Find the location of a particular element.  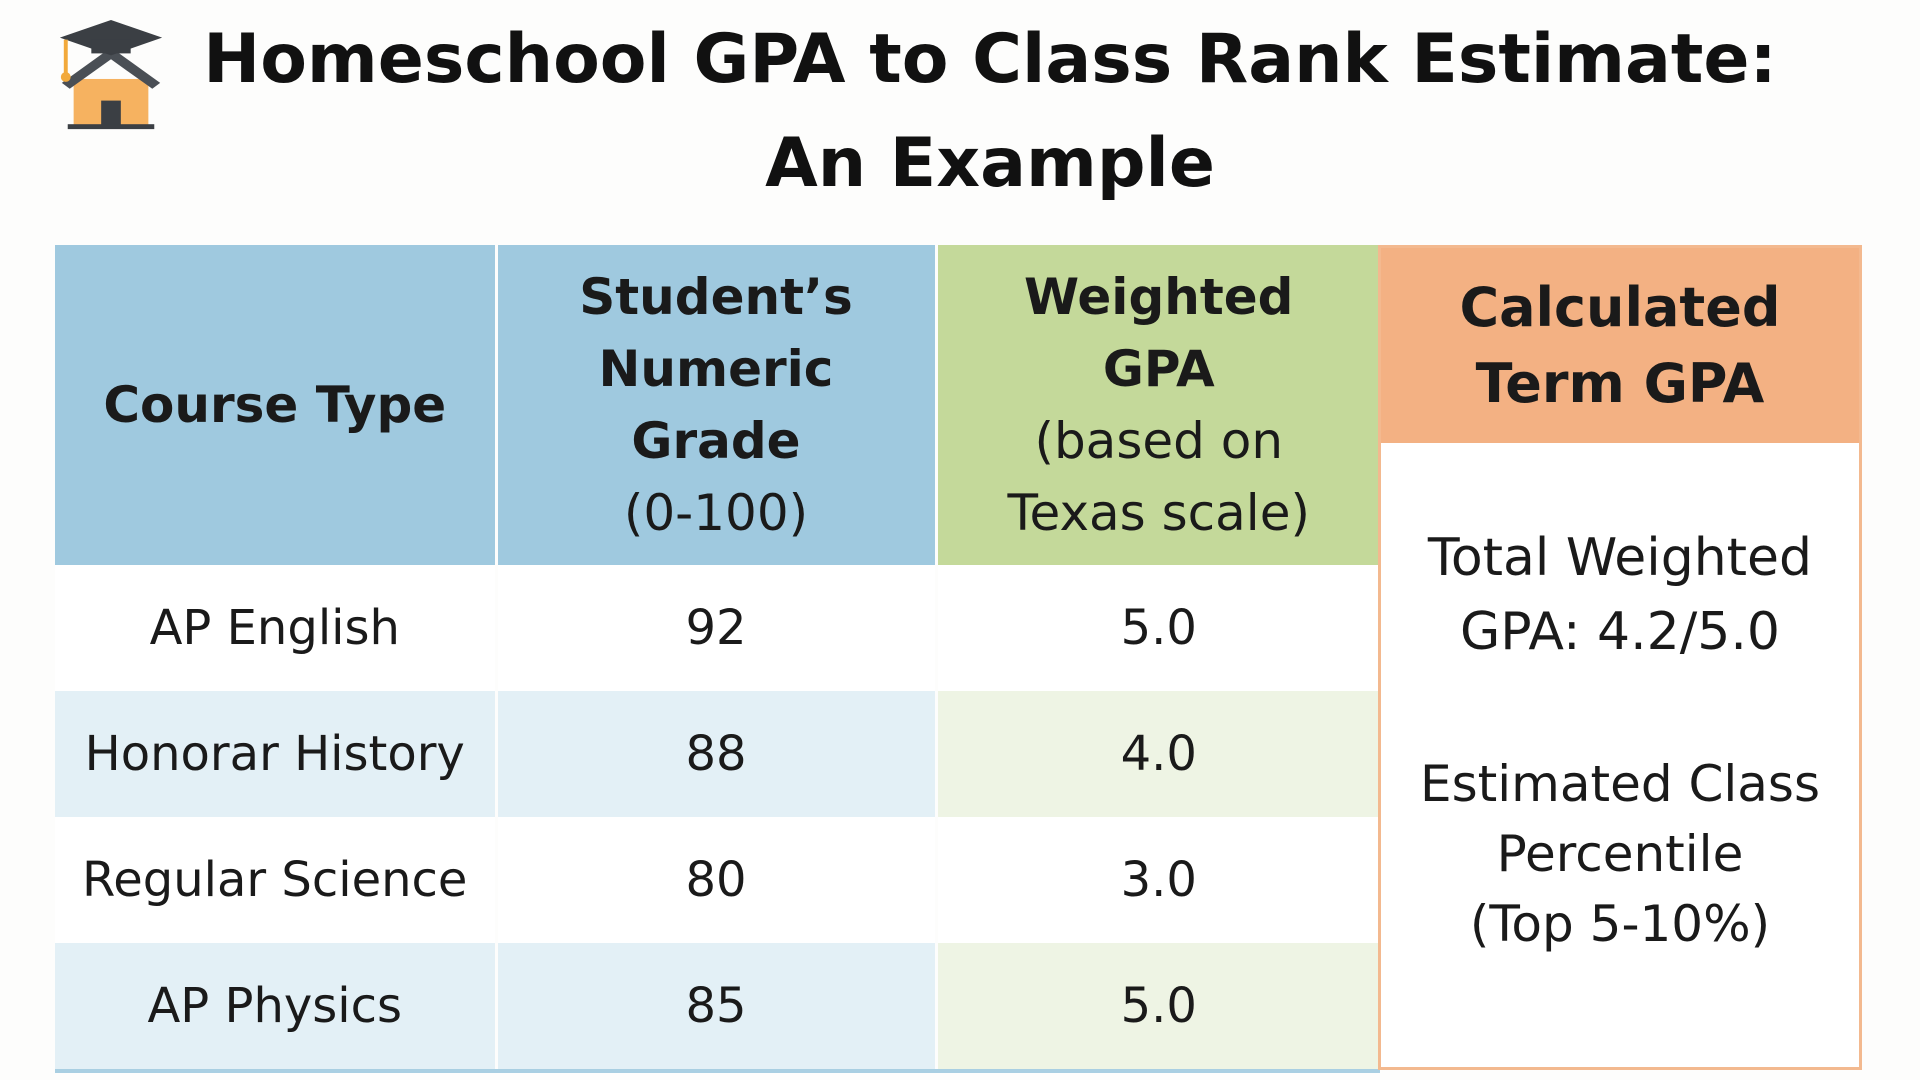

table-row: Honorar History 88 4.0 is located at coordinates (717, 754).